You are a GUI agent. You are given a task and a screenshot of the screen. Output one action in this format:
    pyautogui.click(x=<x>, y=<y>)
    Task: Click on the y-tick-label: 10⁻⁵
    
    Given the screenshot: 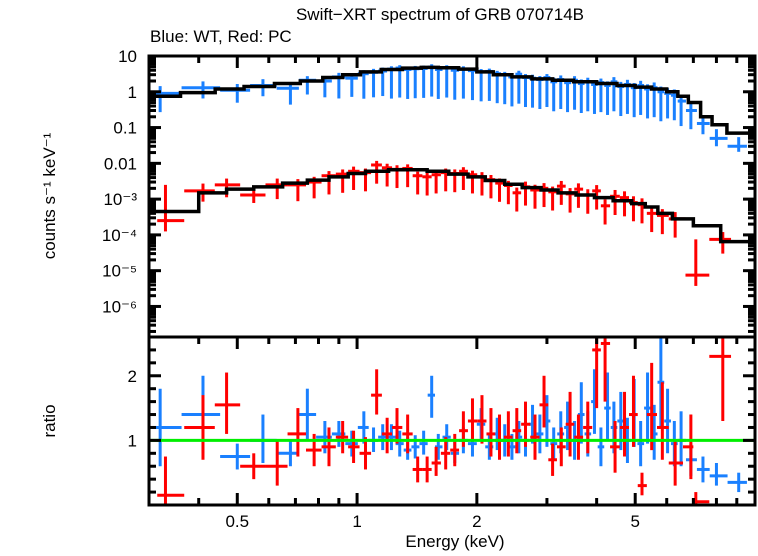 What is the action you would take?
    pyautogui.click(x=119, y=271)
    